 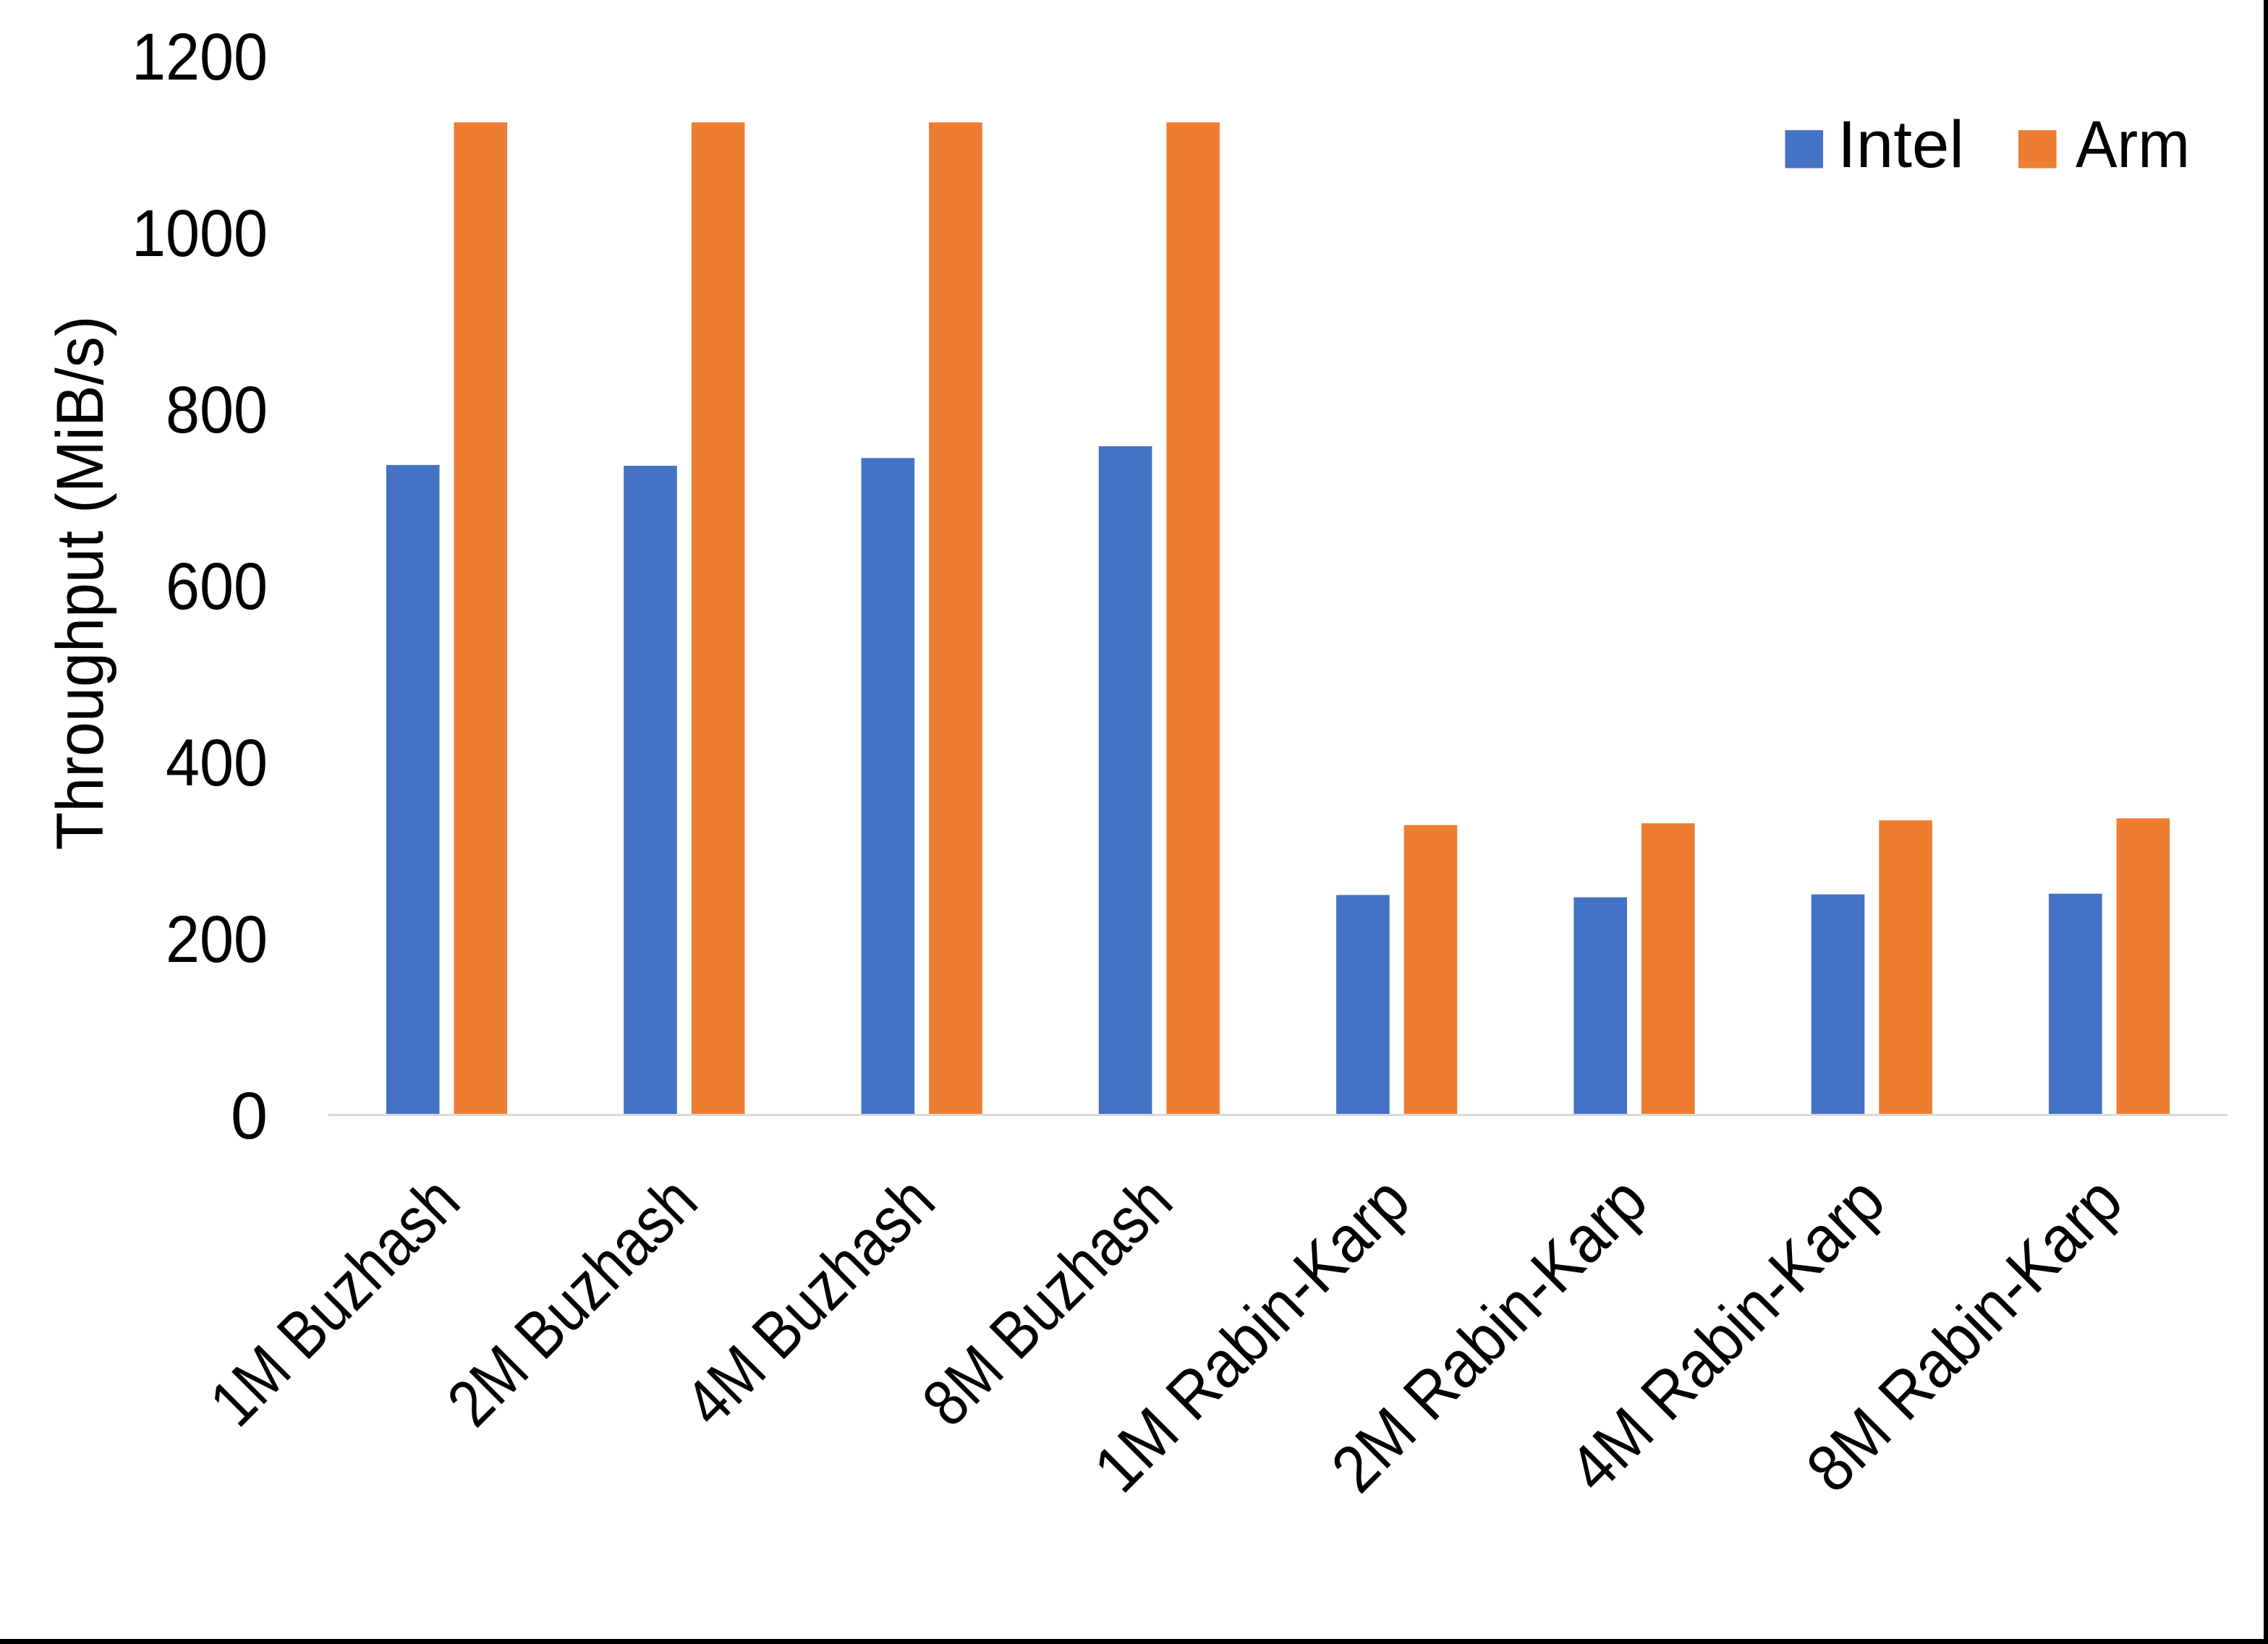 I want to click on svg-text: 1000, so click(x=200, y=234).